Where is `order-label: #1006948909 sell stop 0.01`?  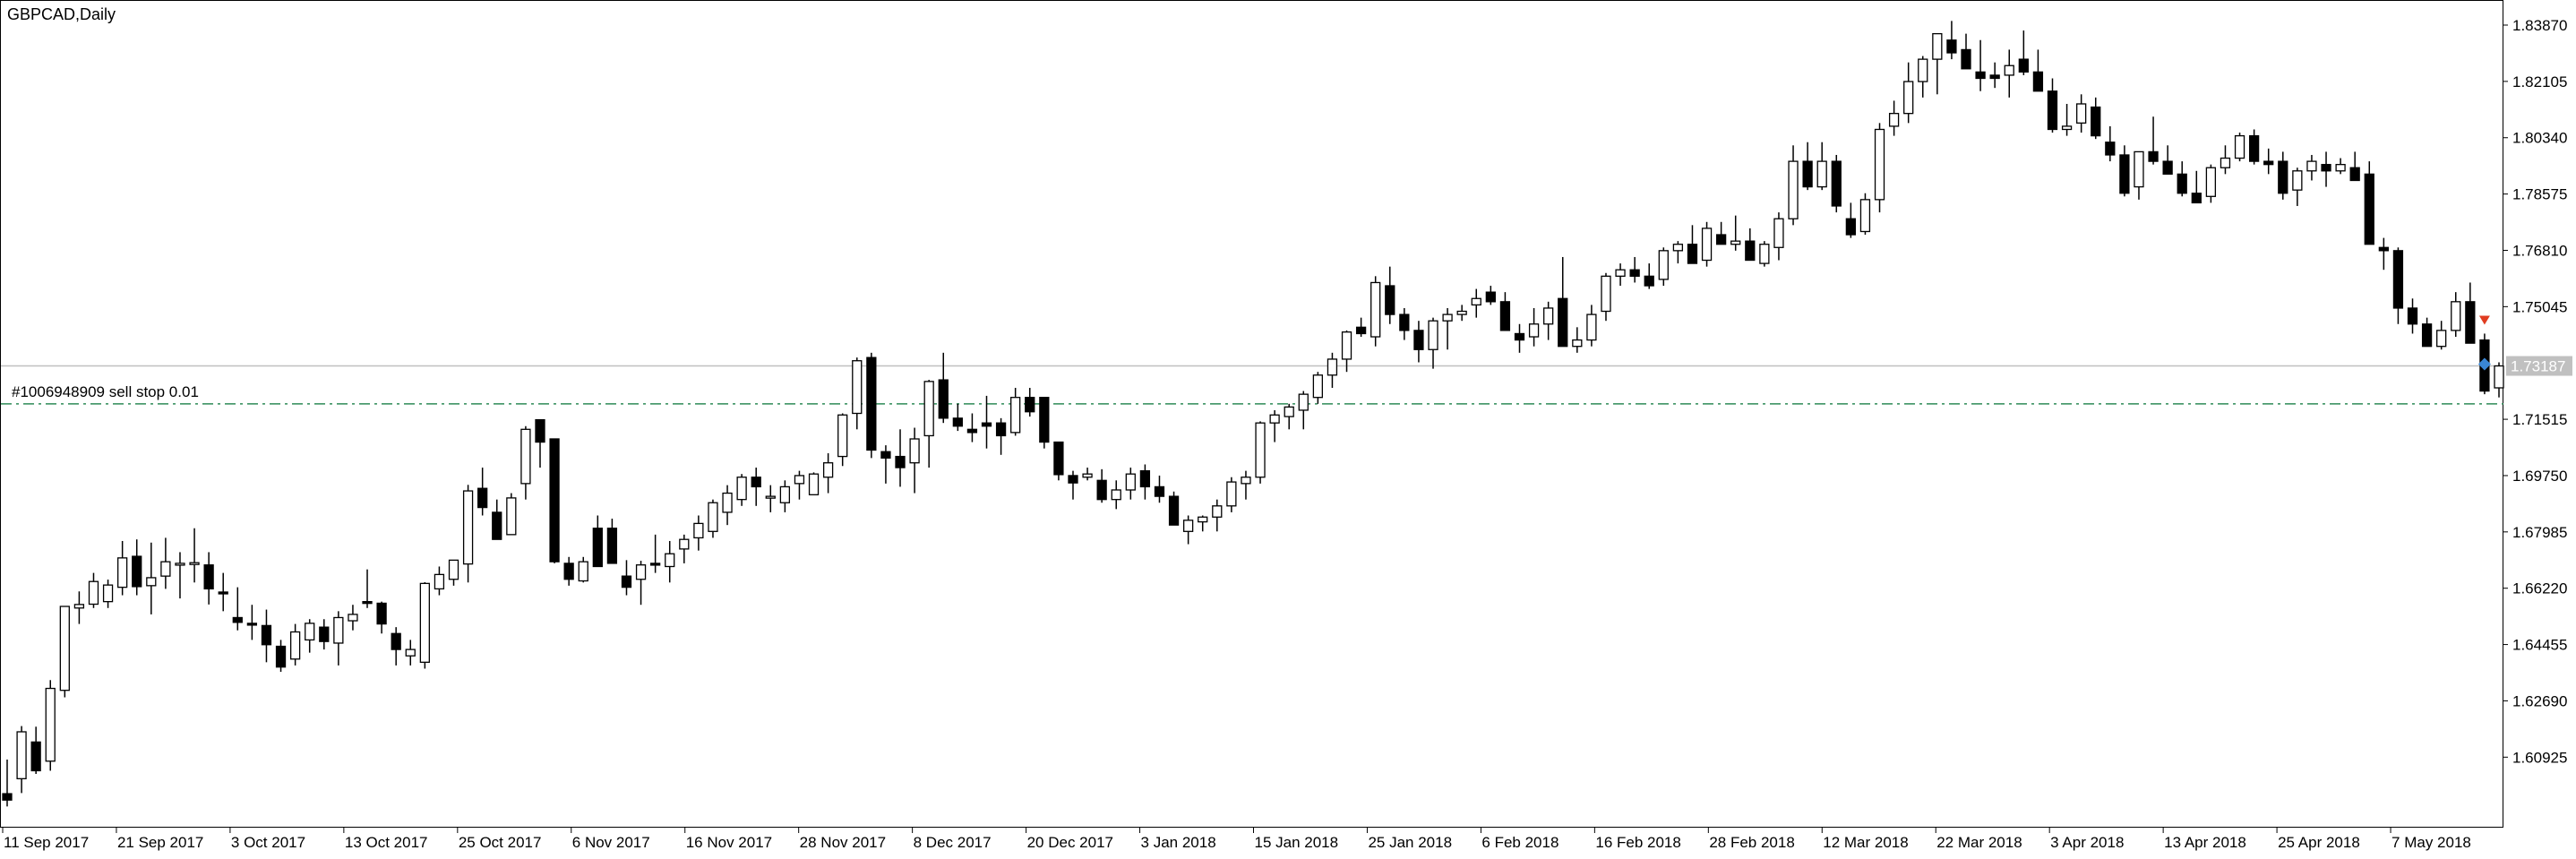
order-label: #1006948909 sell stop 0.01 is located at coordinates (105, 391).